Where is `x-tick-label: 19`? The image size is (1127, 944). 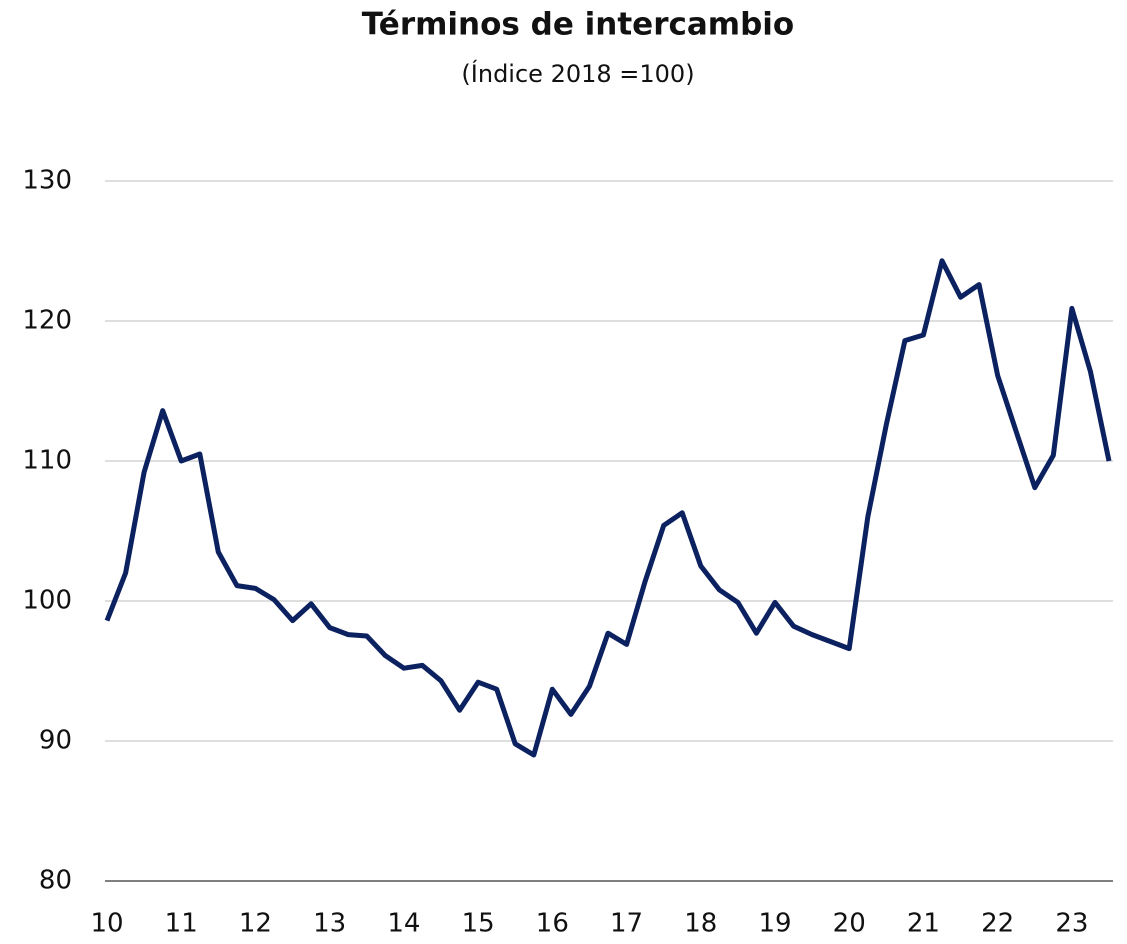 x-tick-label: 19 is located at coordinates (774, 924).